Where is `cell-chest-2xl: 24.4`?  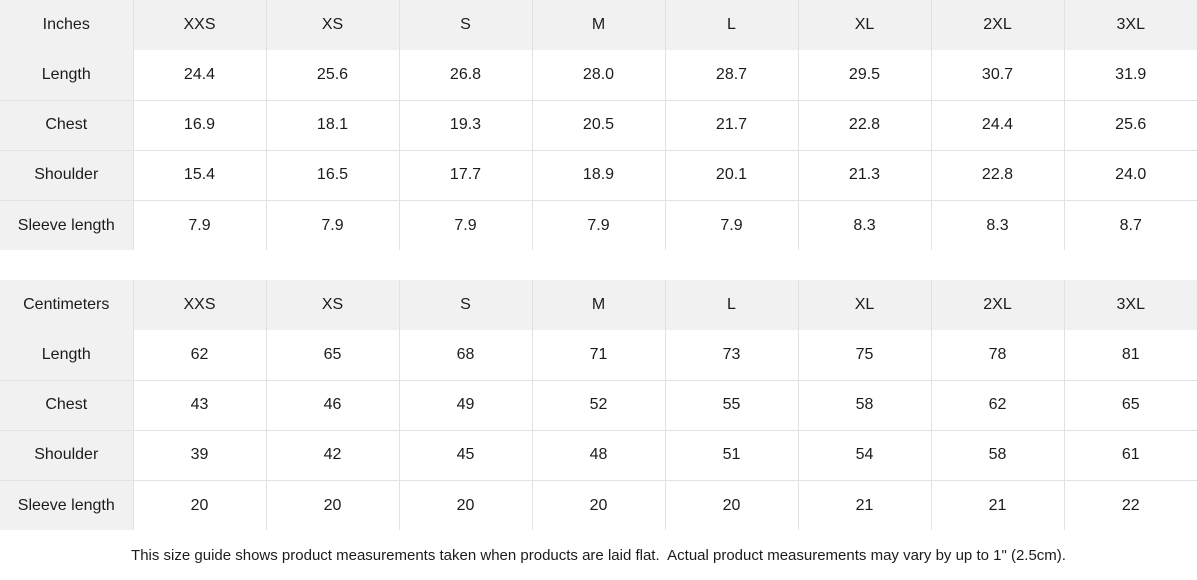
cell-chest-2xl: 24.4 is located at coordinates (998, 125).